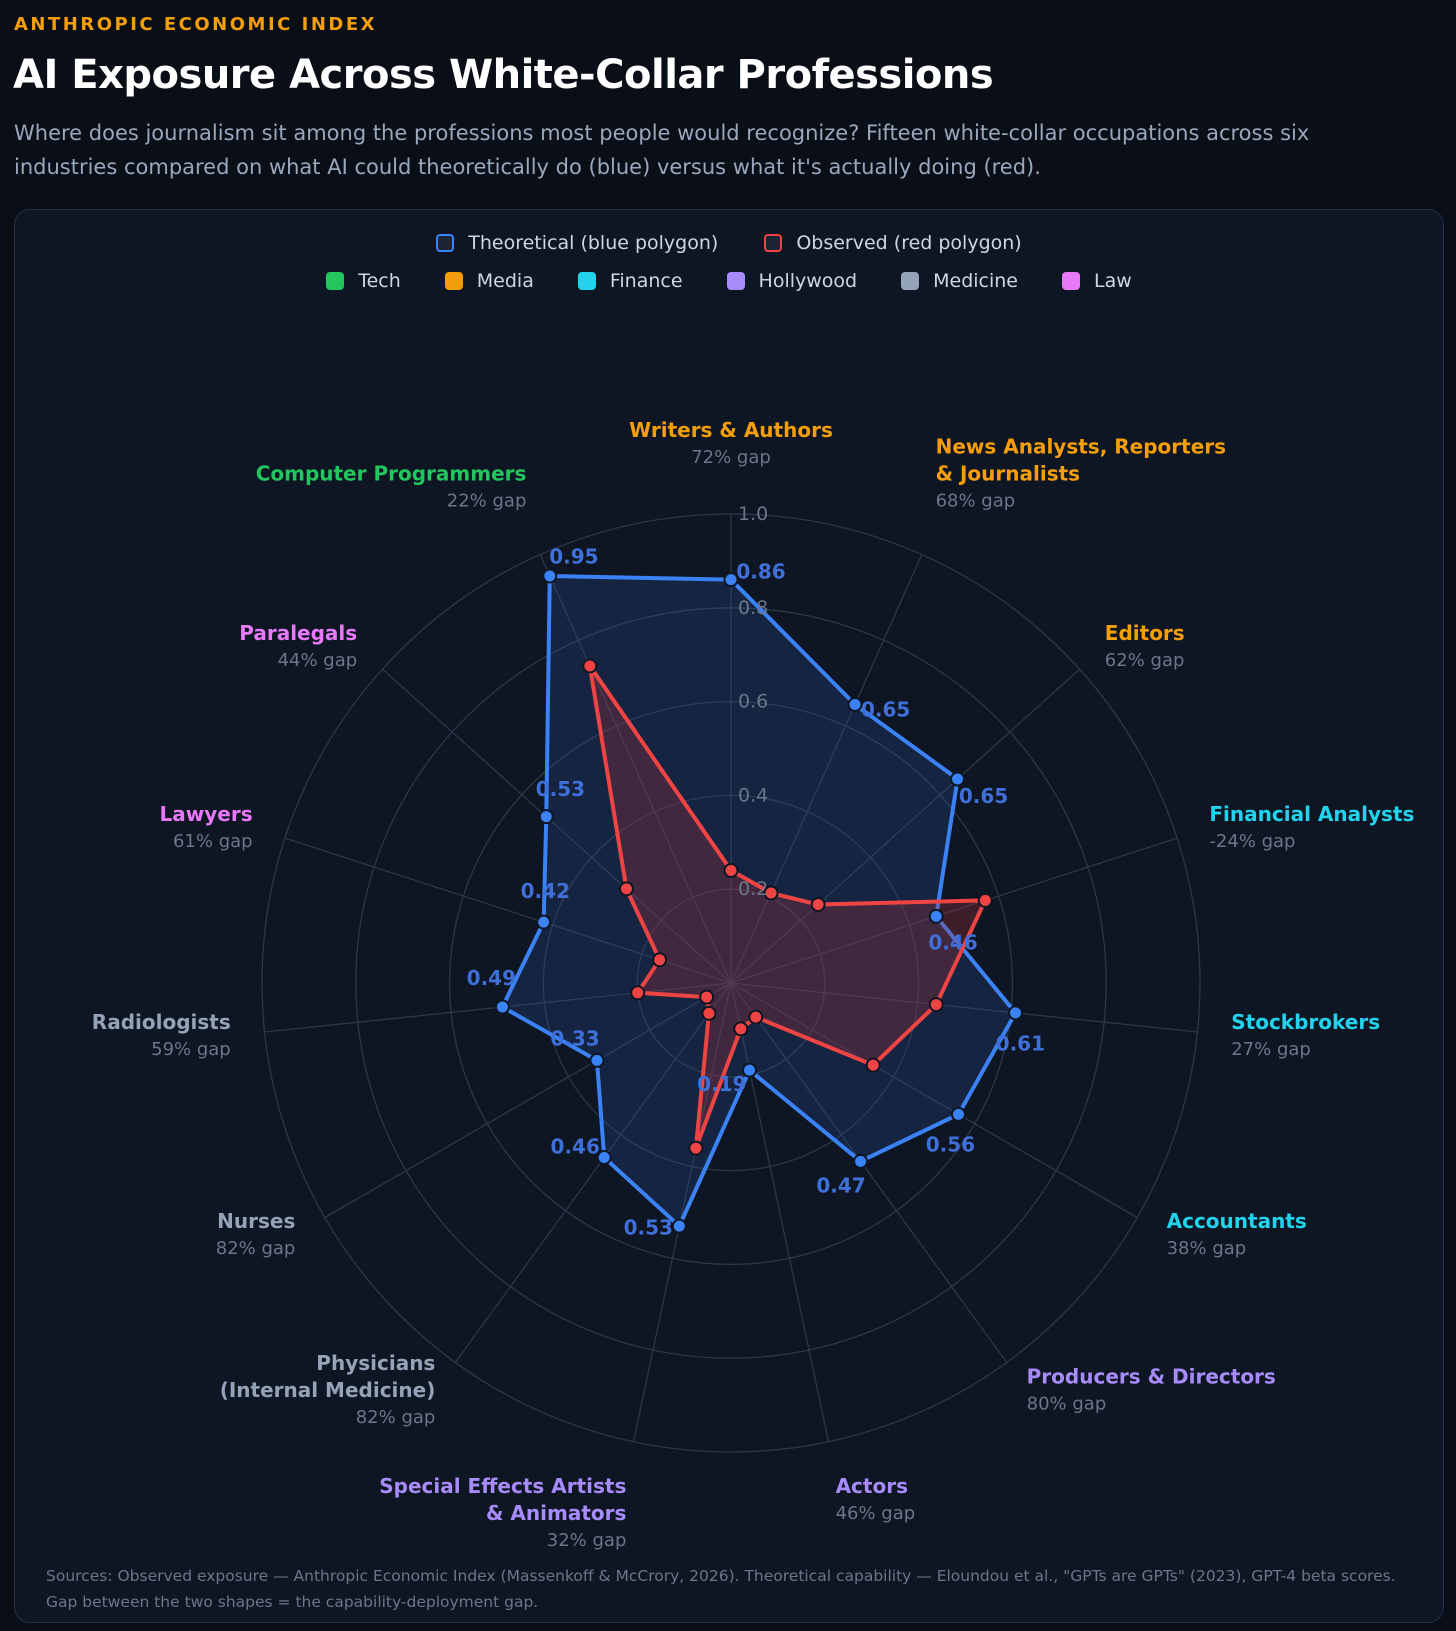 This screenshot has height=1631, width=1456. What do you see at coordinates (545, 891) in the screenshot?
I see `theoretical-value-label: 0.42` at bounding box center [545, 891].